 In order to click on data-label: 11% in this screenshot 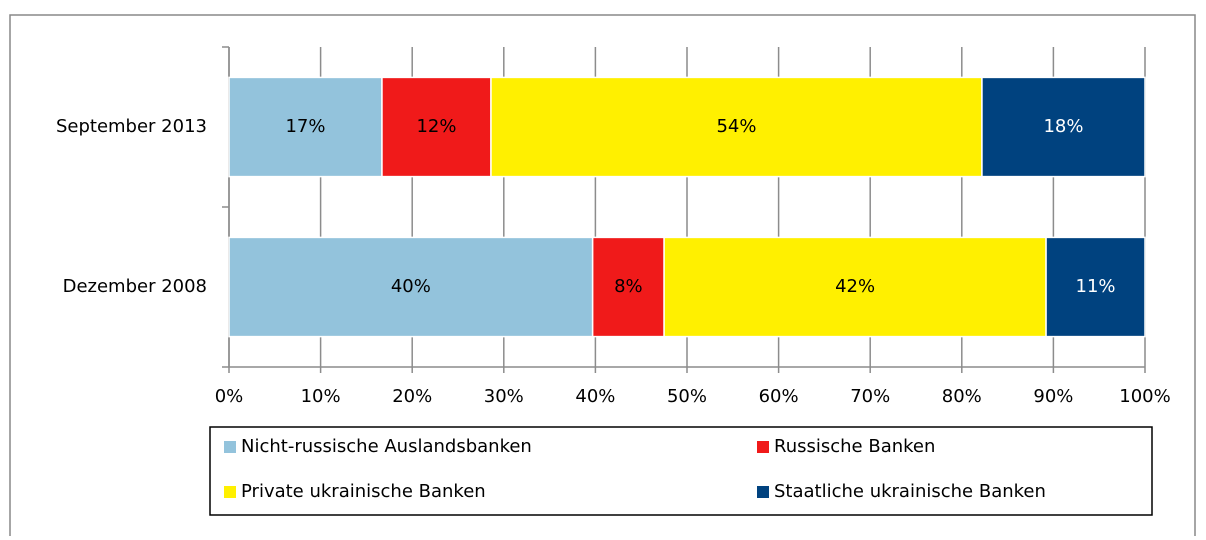, I will do `click(1096, 286)`.